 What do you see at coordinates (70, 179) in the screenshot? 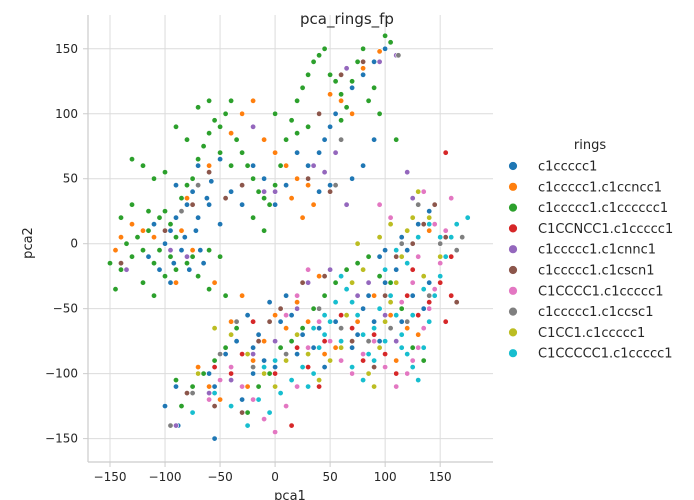
I see `y-tick-label: 50` at bounding box center [70, 179].